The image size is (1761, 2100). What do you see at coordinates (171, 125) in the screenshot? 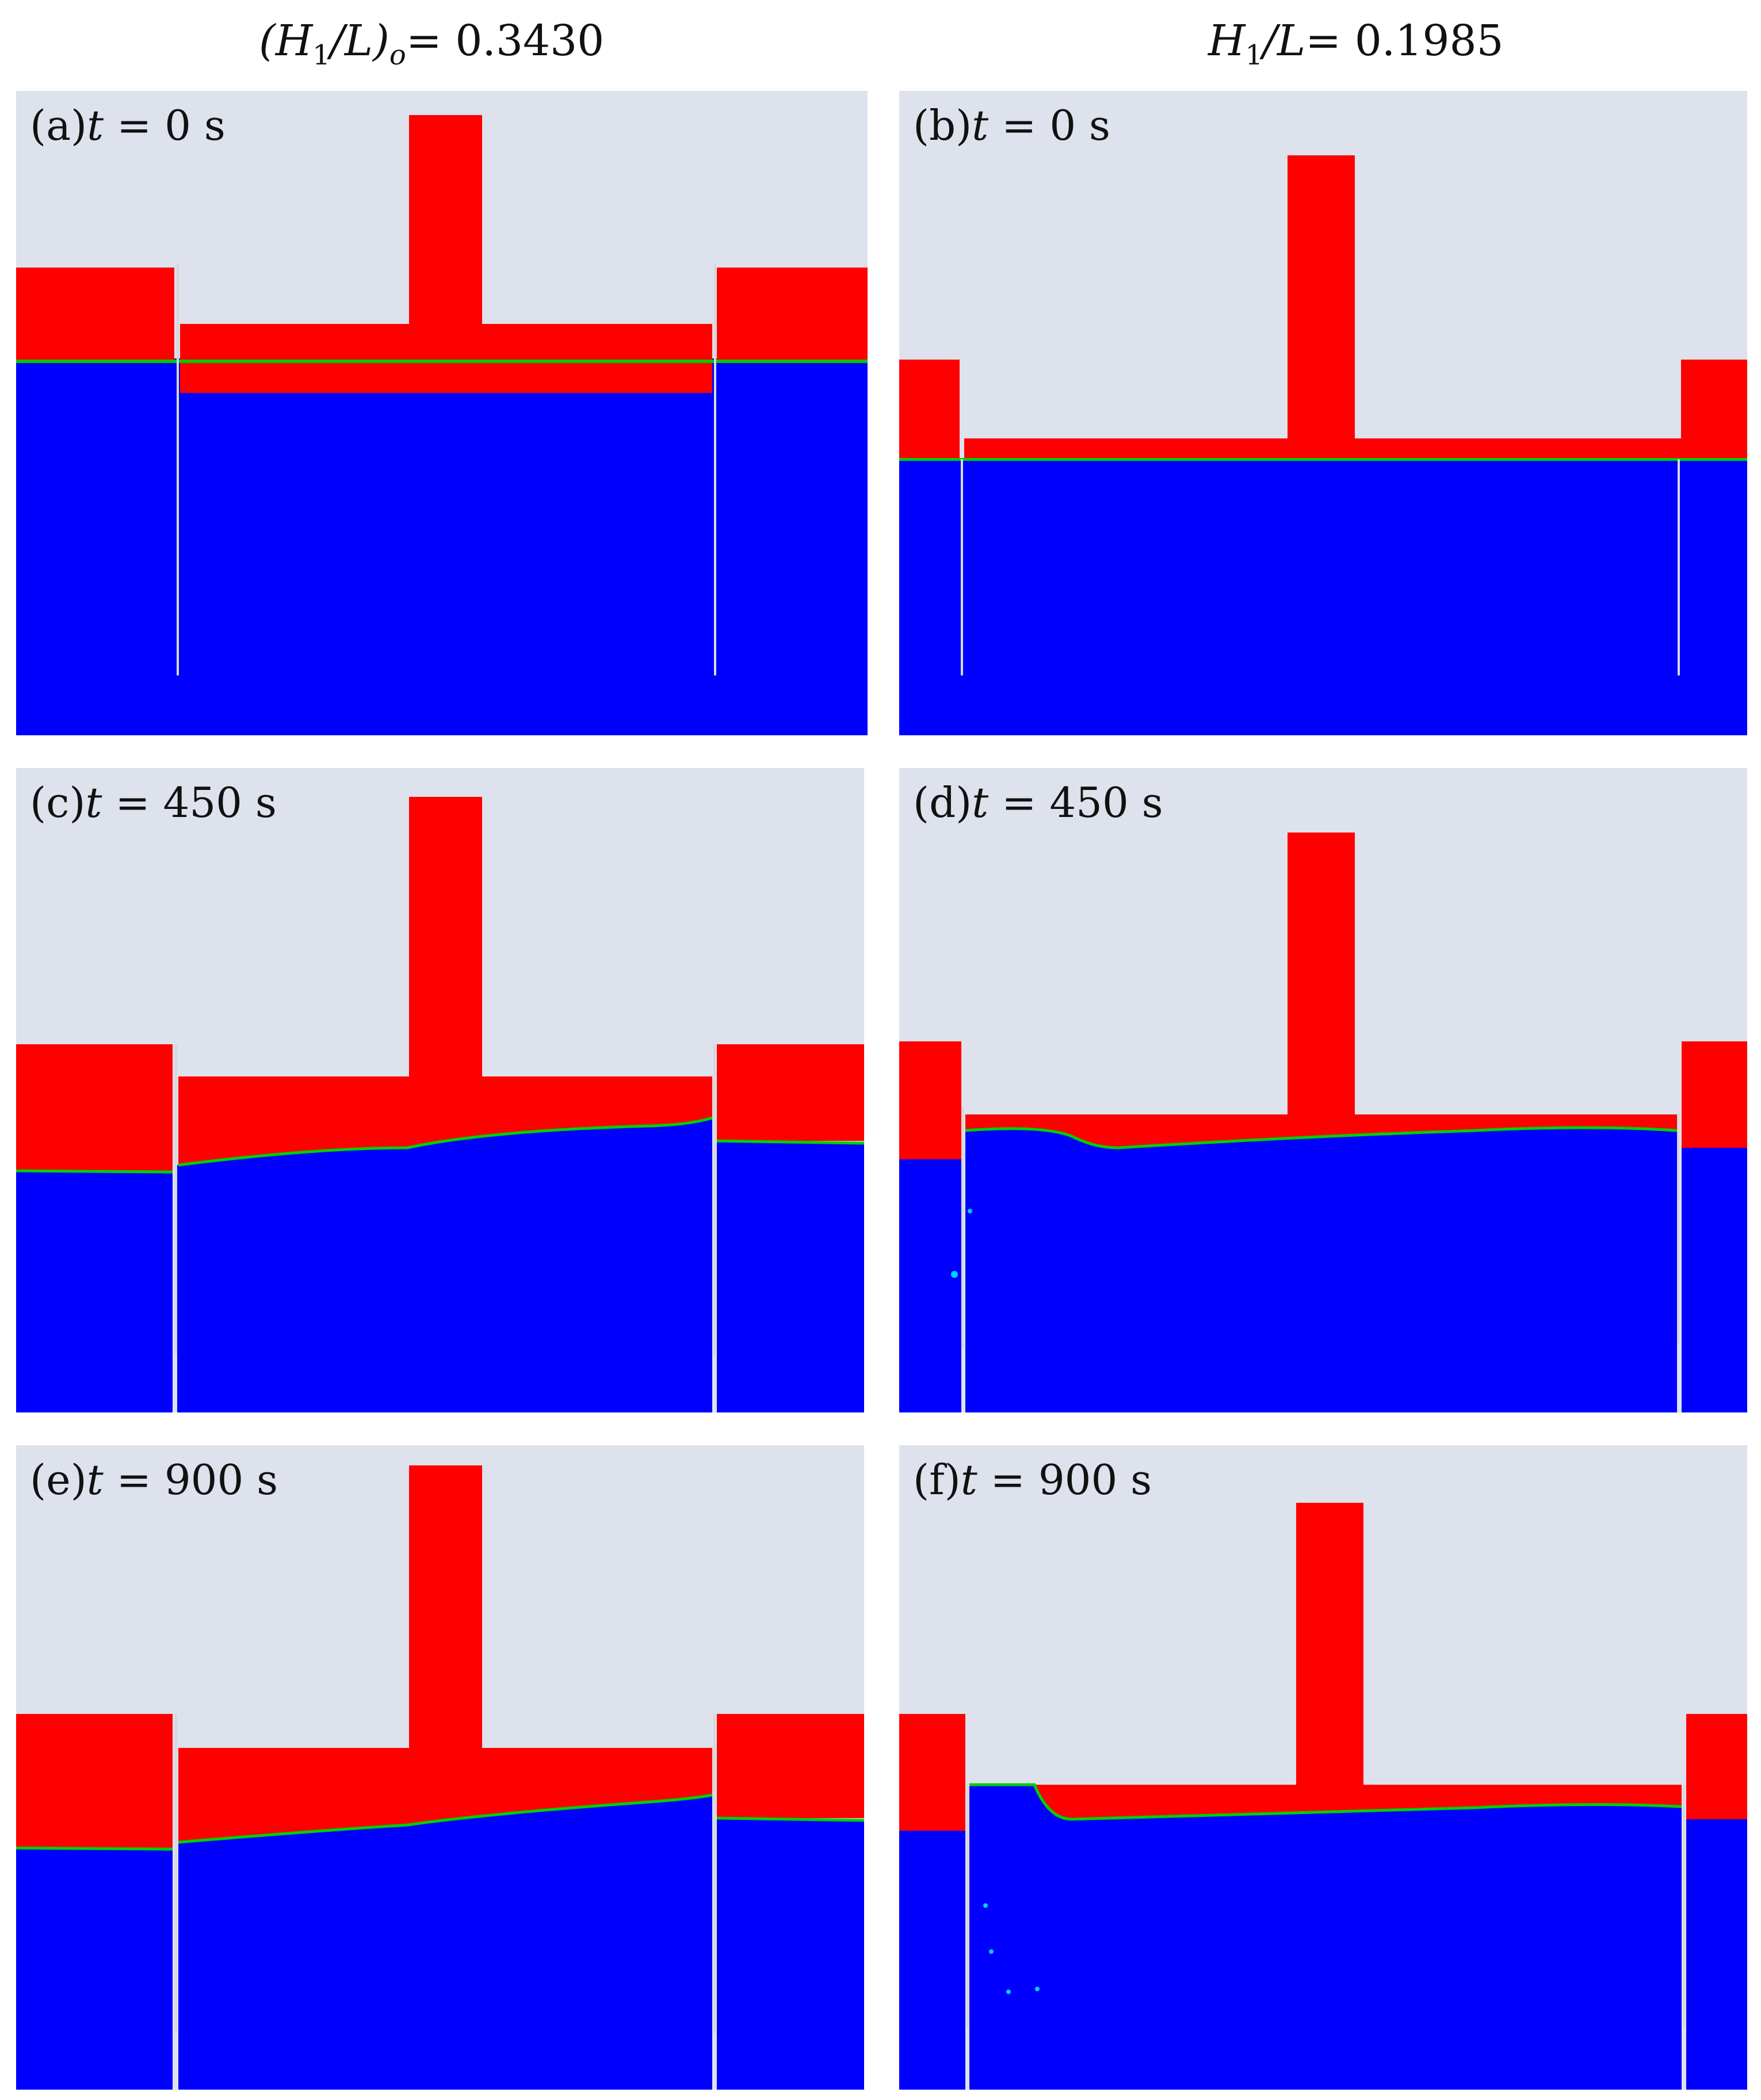
I see `panel-a-value: = 0 s` at bounding box center [171, 125].